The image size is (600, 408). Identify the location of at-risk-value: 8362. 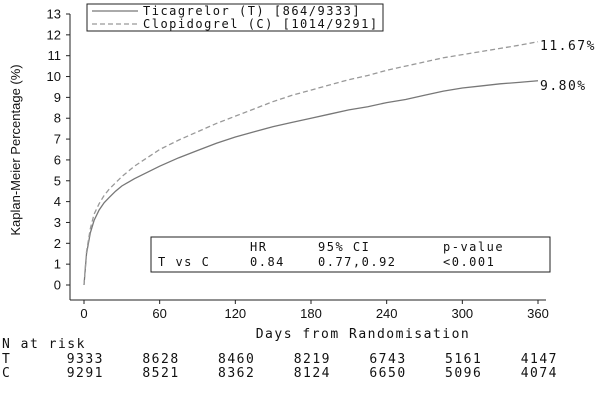
(236, 373).